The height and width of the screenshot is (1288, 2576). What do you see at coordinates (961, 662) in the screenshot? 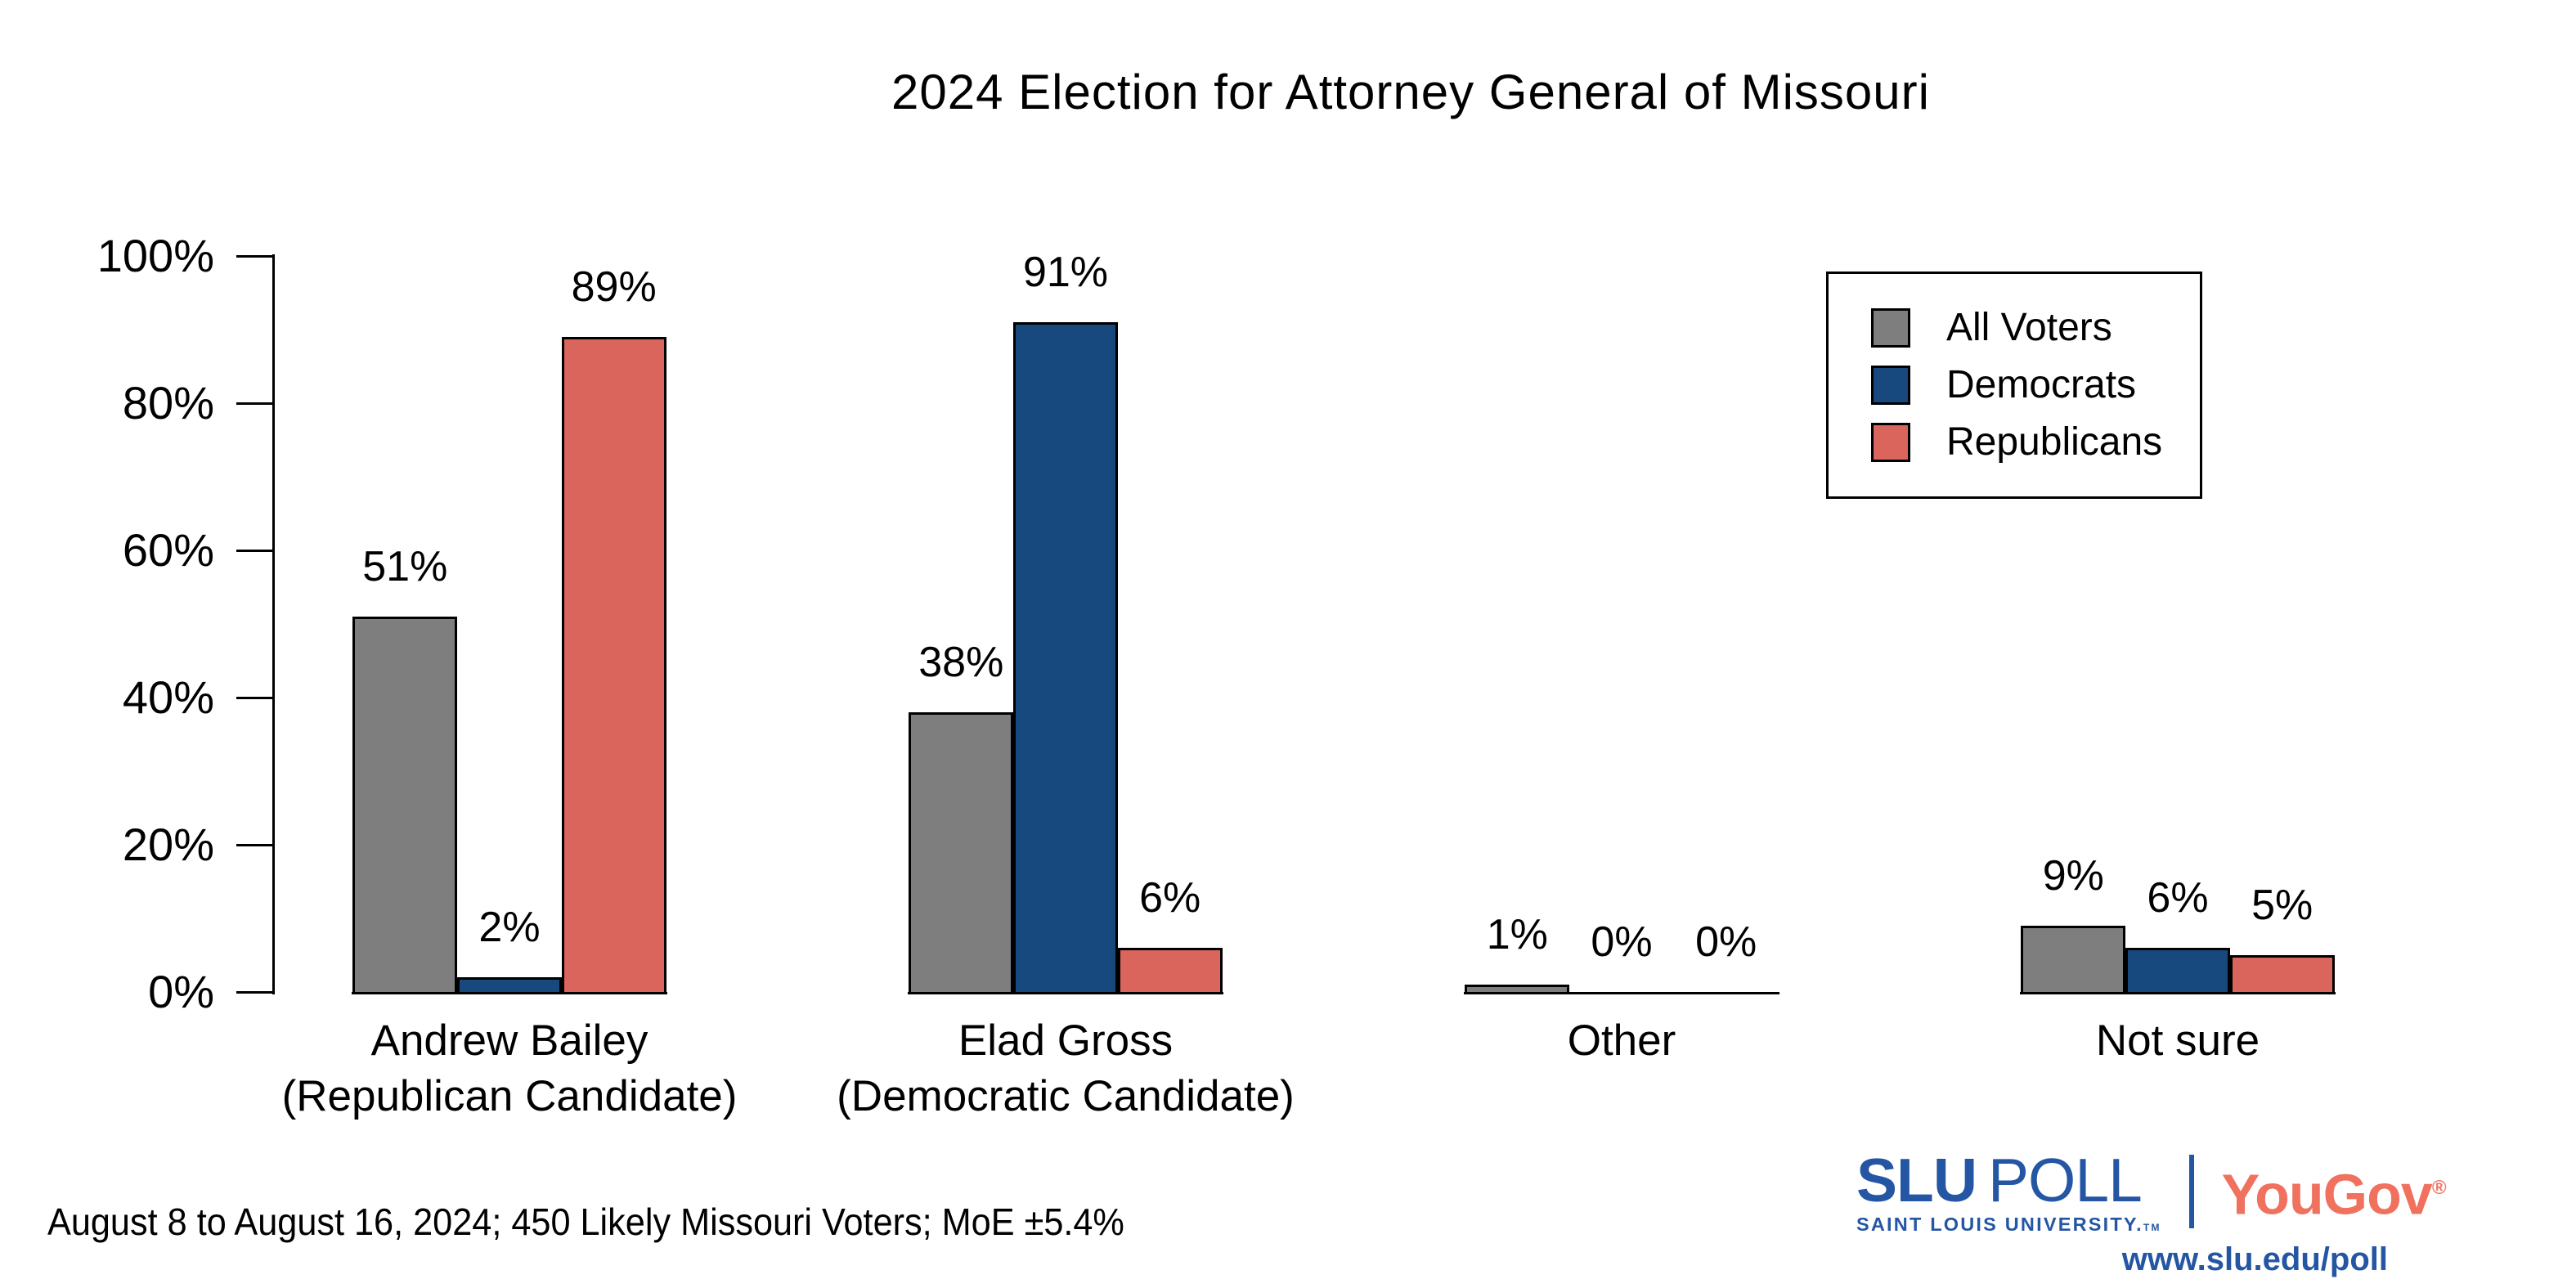
I see `bar-value-label: 38%` at bounding box center [961, 662].